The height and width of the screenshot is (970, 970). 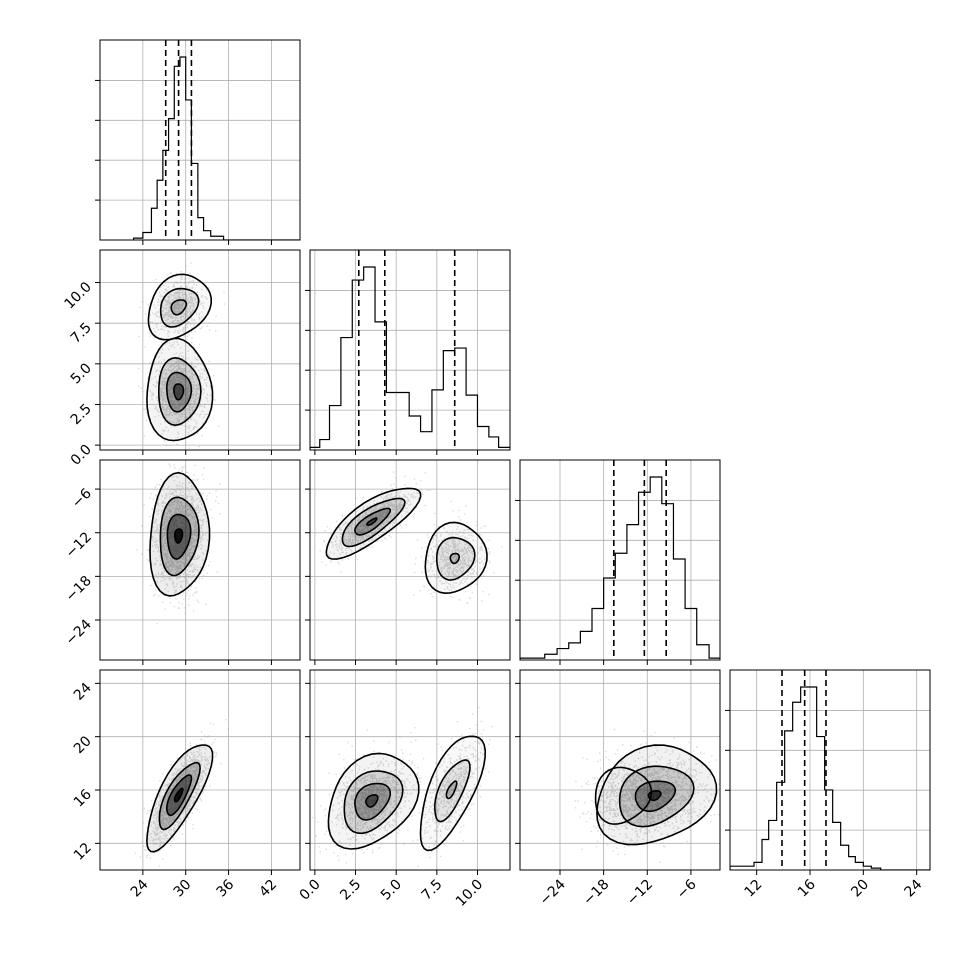 I want to click on y-tick-label-p2-1: −18, so click(x=79, y=589).